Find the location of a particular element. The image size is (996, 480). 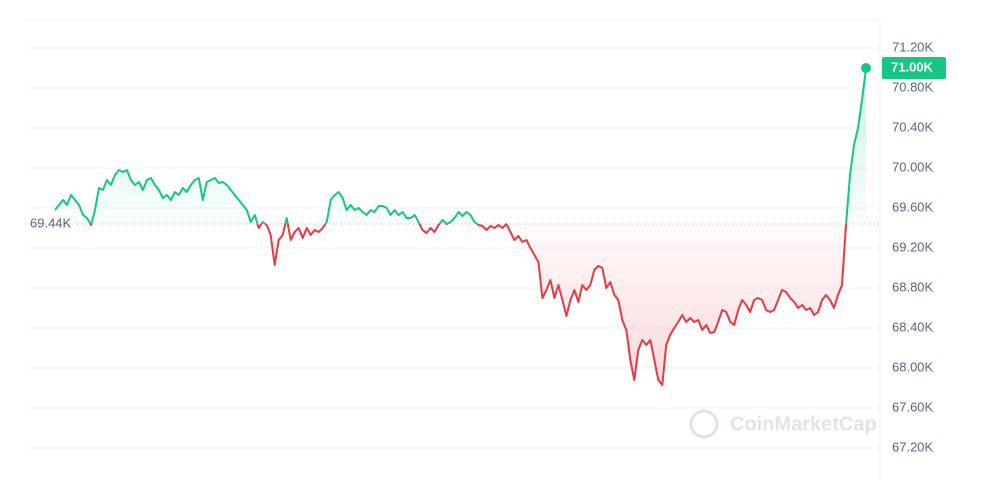

y-tick-label: 67.60K is located at coordinates (913, 406).